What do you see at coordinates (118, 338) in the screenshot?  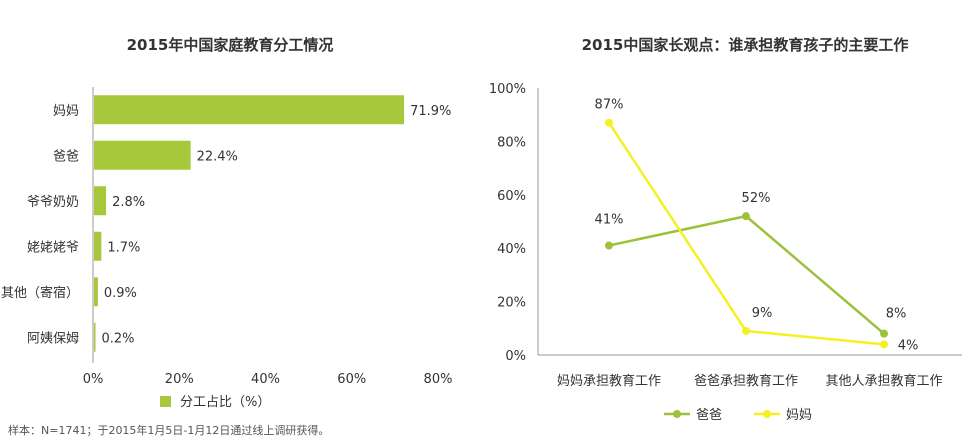 I see `bar-value-label: 0.2%` at bounding box center [118, 338].